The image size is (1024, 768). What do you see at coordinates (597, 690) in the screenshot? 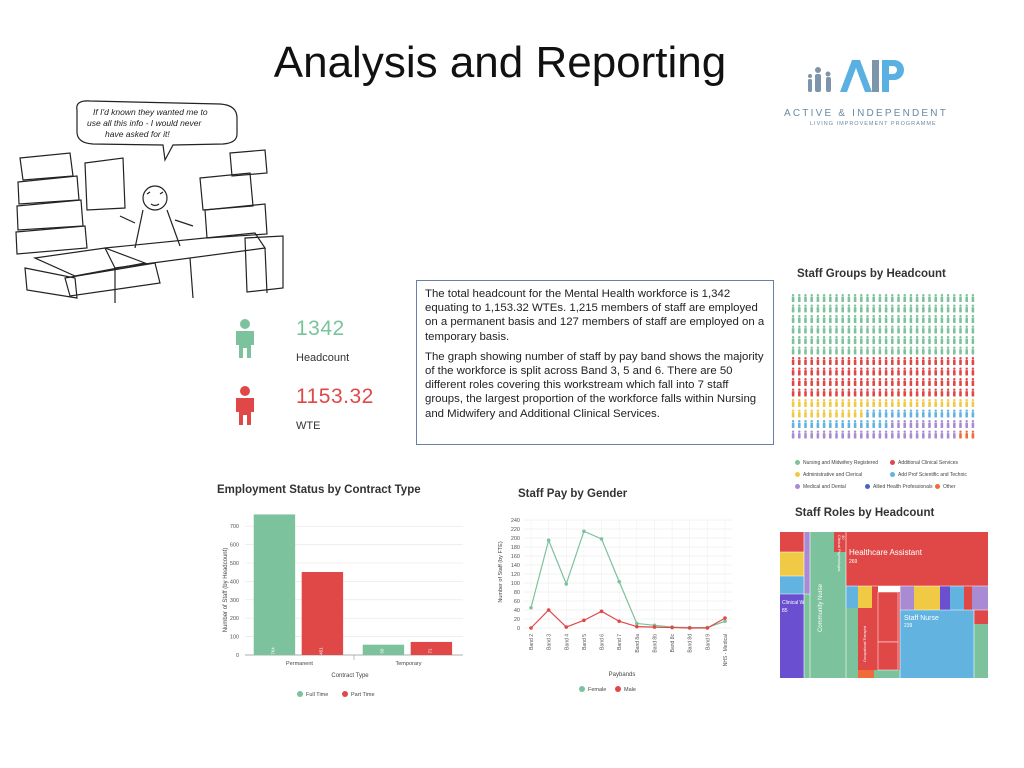
I see `line-legend-label: Female` at bounding box center [597, 690].